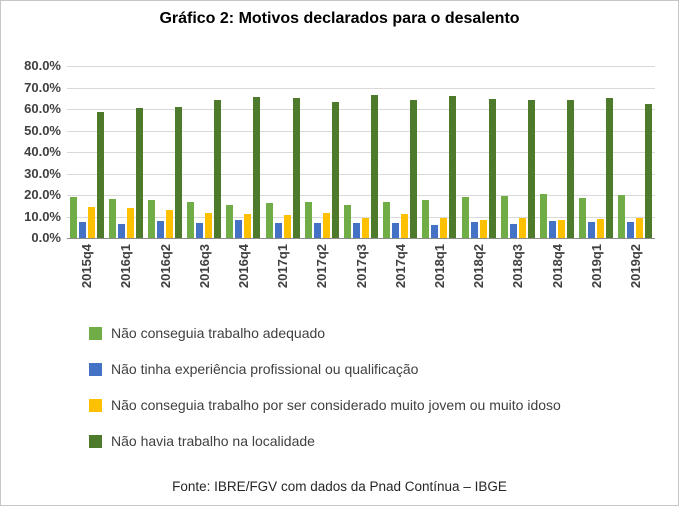 This screenshot has width=679, height=506. Describe the element at coordinates (479, 266) in the screenshot. I see `x-tick-label: 2018q2` at that location.